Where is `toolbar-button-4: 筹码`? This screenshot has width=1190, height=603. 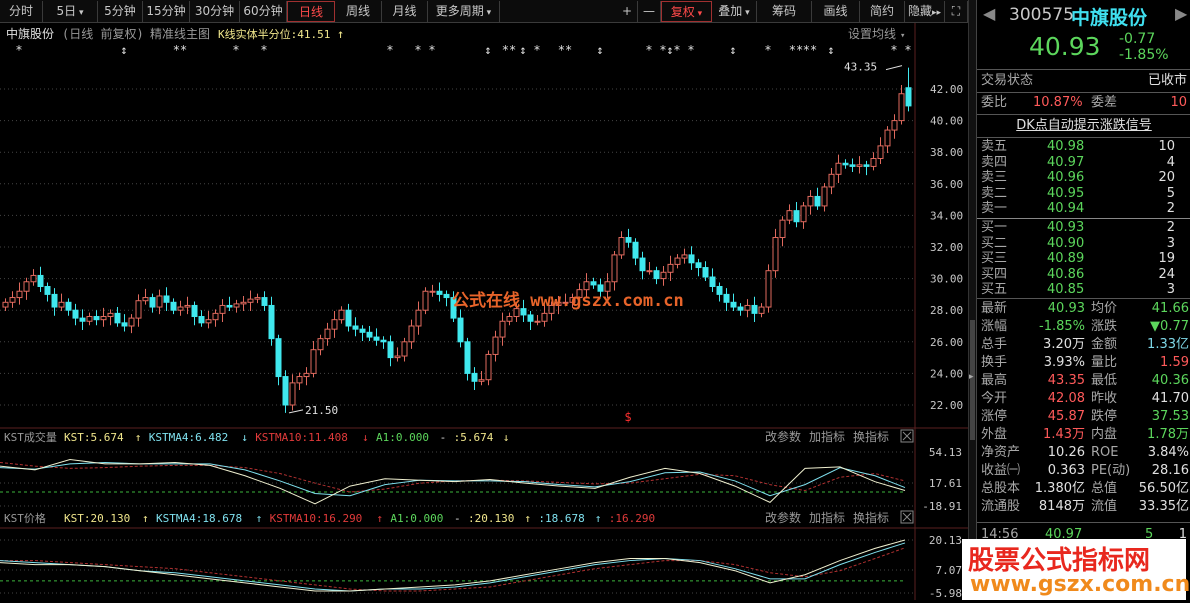 toolbar-button-4: 筹码 is located at coordinates (784, 11).